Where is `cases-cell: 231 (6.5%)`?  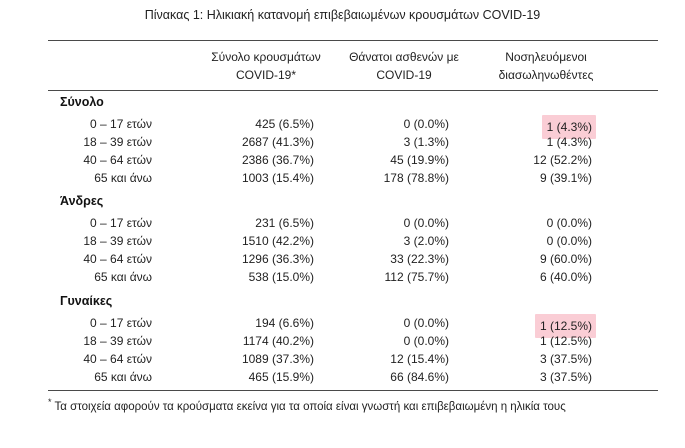 cases-cell: 231 (6.5%) is located at coordinates (284, 223).